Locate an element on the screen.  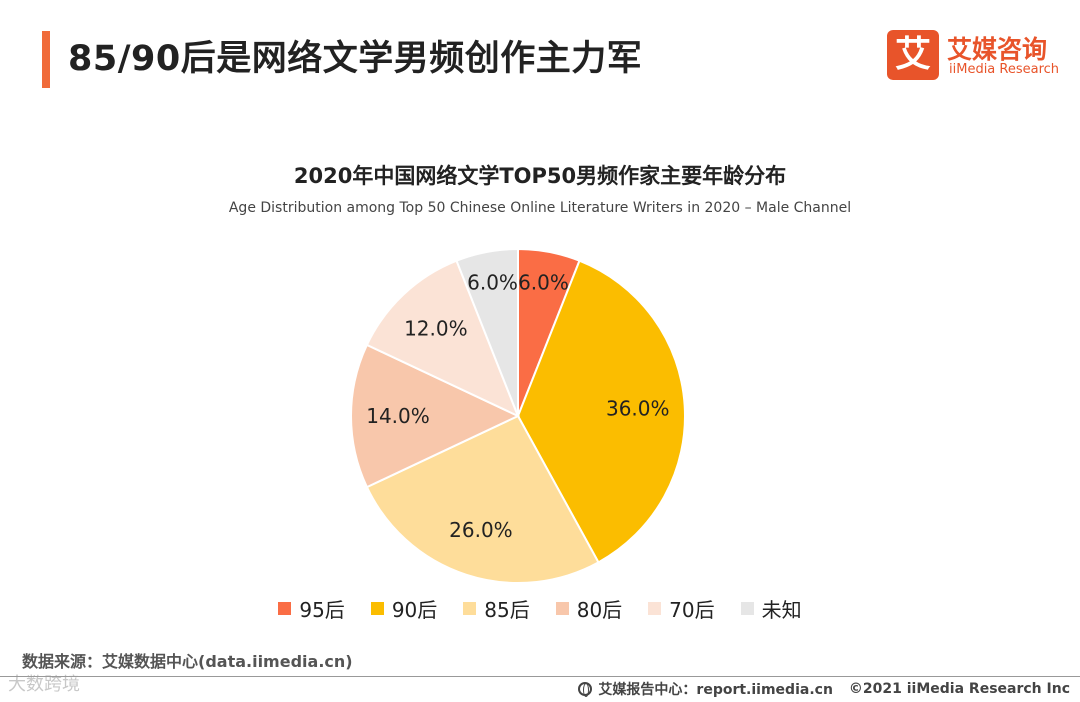
legend-item-4: 80后 is located at coordinates (589, 608).